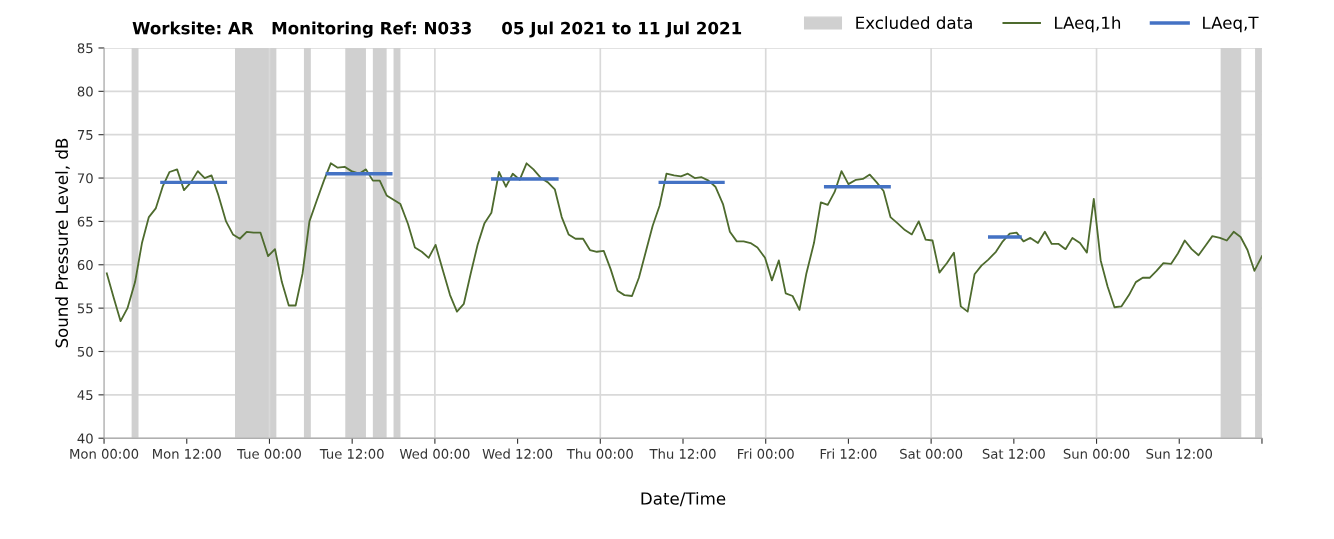 Image resolution: width=1334 pixels, height=539 pixels. What do you see at coordinates (62, 243) in the screenshot?
I see `y-axis-title: Sound Pressure Level, dB` at bounding box center [62, 243].